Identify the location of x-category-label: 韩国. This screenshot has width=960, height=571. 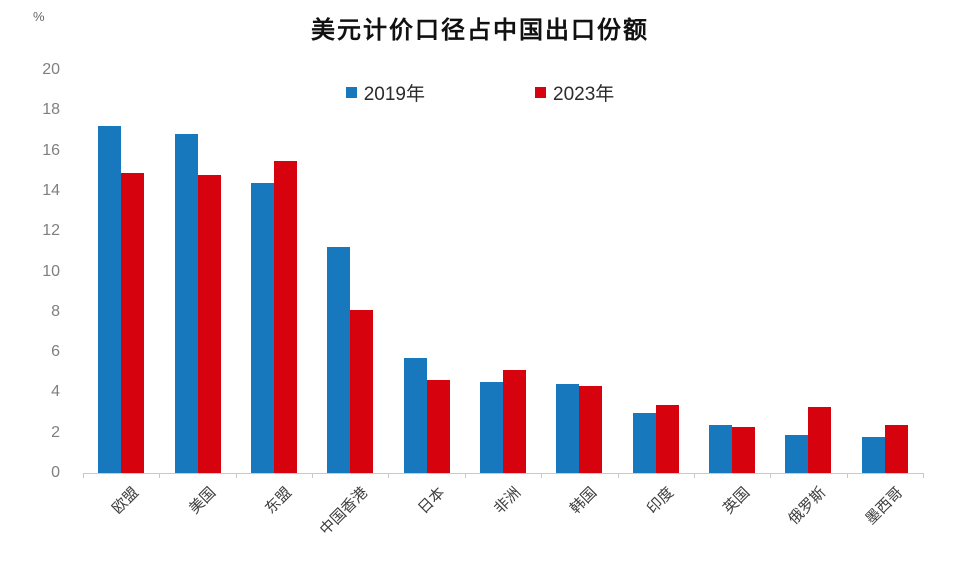
(584, 501).